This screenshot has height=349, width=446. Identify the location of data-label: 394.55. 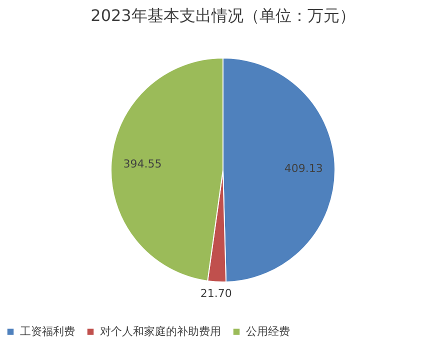
(142, 163).